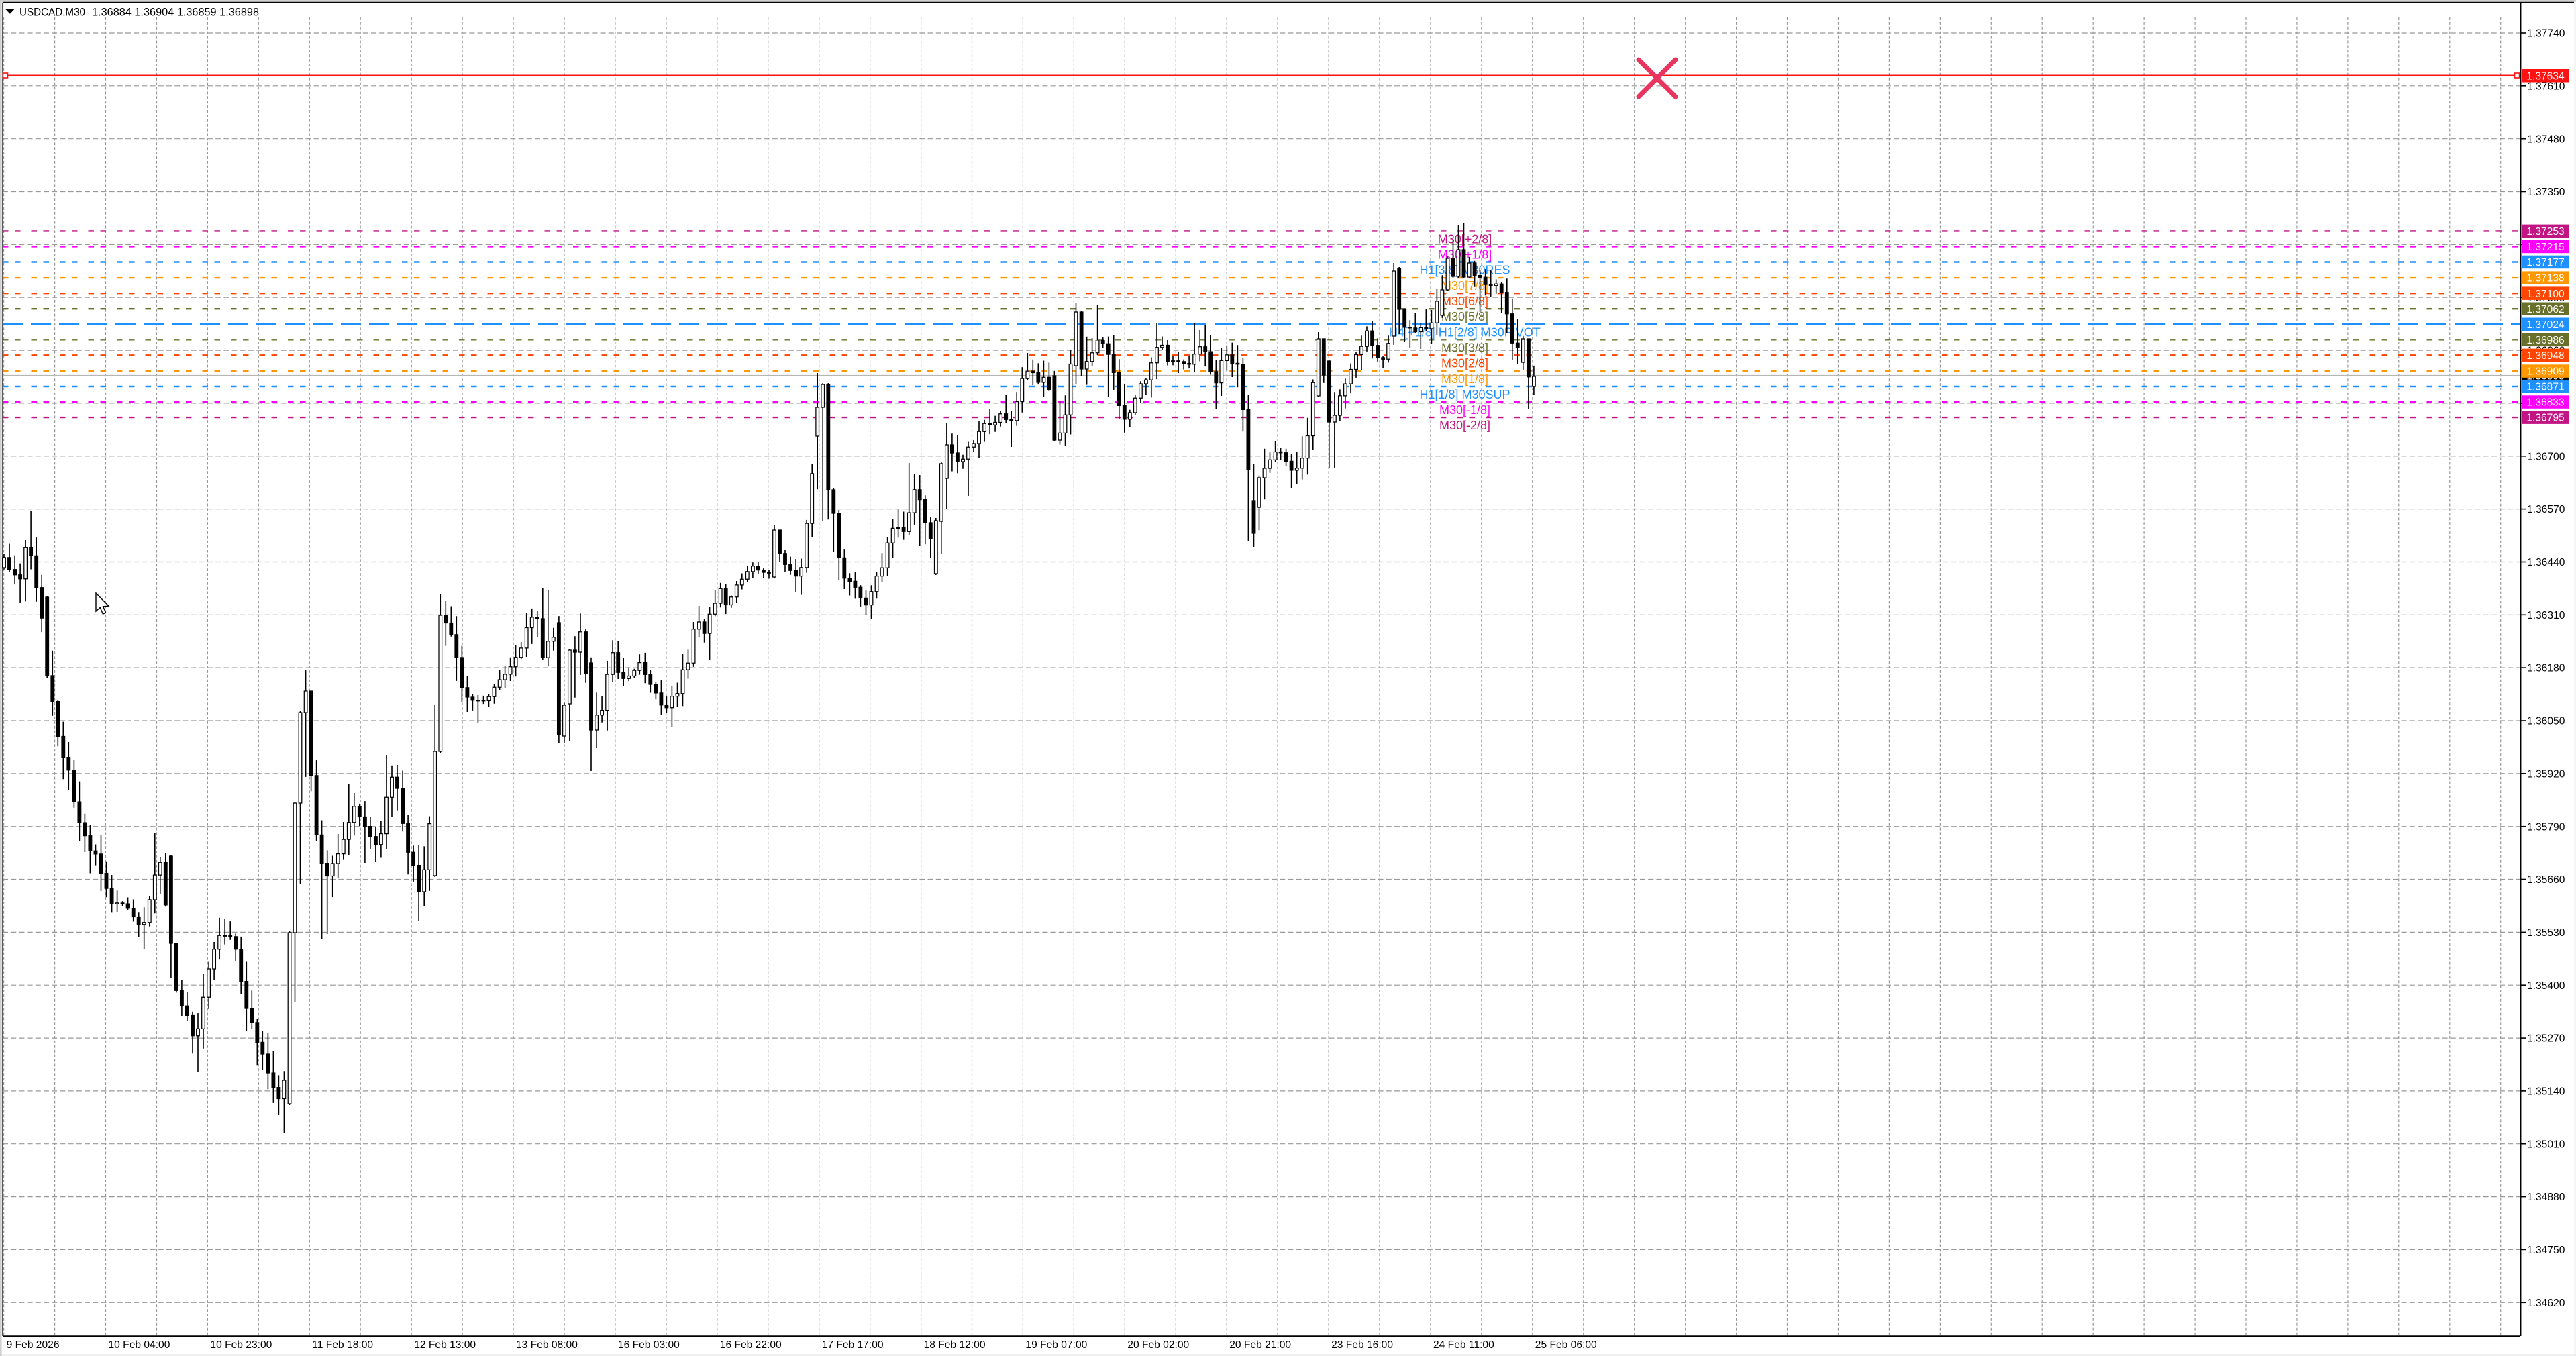 The width and height of the screenshot is (2576, 1356). I want to click on svg-text: M30[7/8], so click(1464, 286).